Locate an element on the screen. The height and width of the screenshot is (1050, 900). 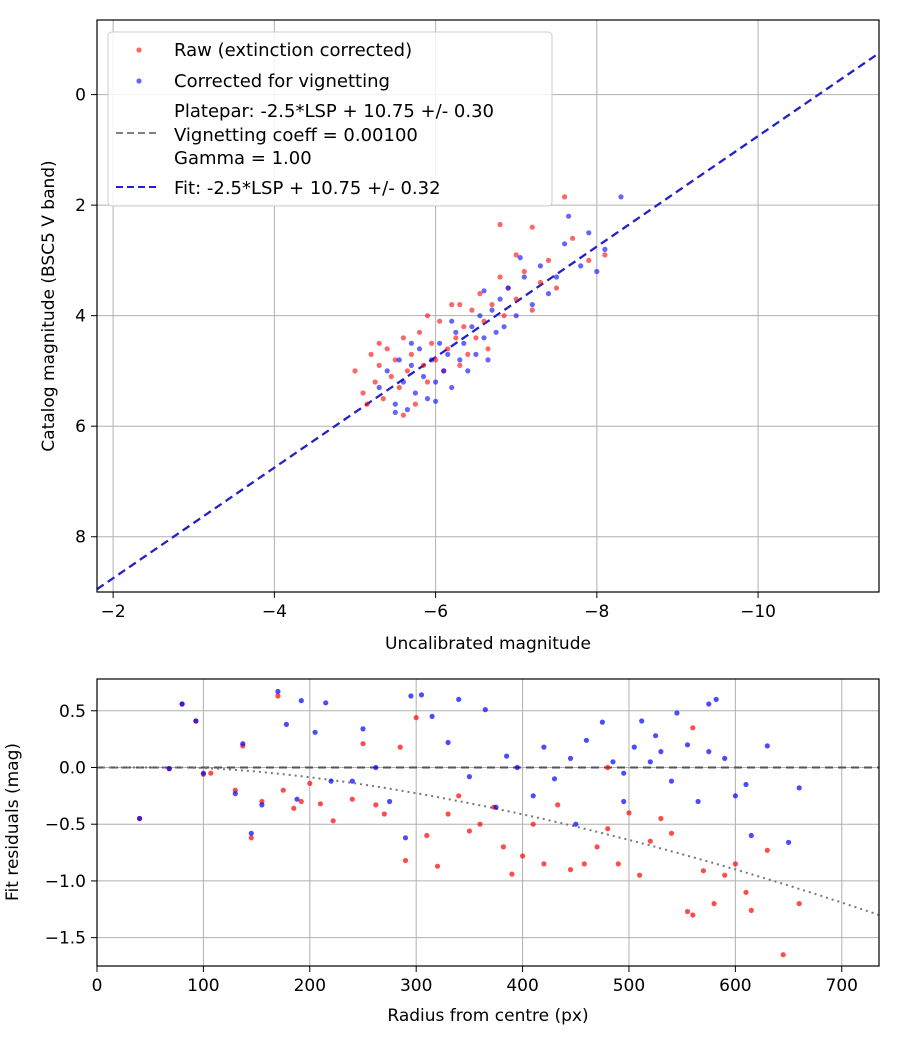
y-tick-label: 8 is located at coordinates (80, 538).